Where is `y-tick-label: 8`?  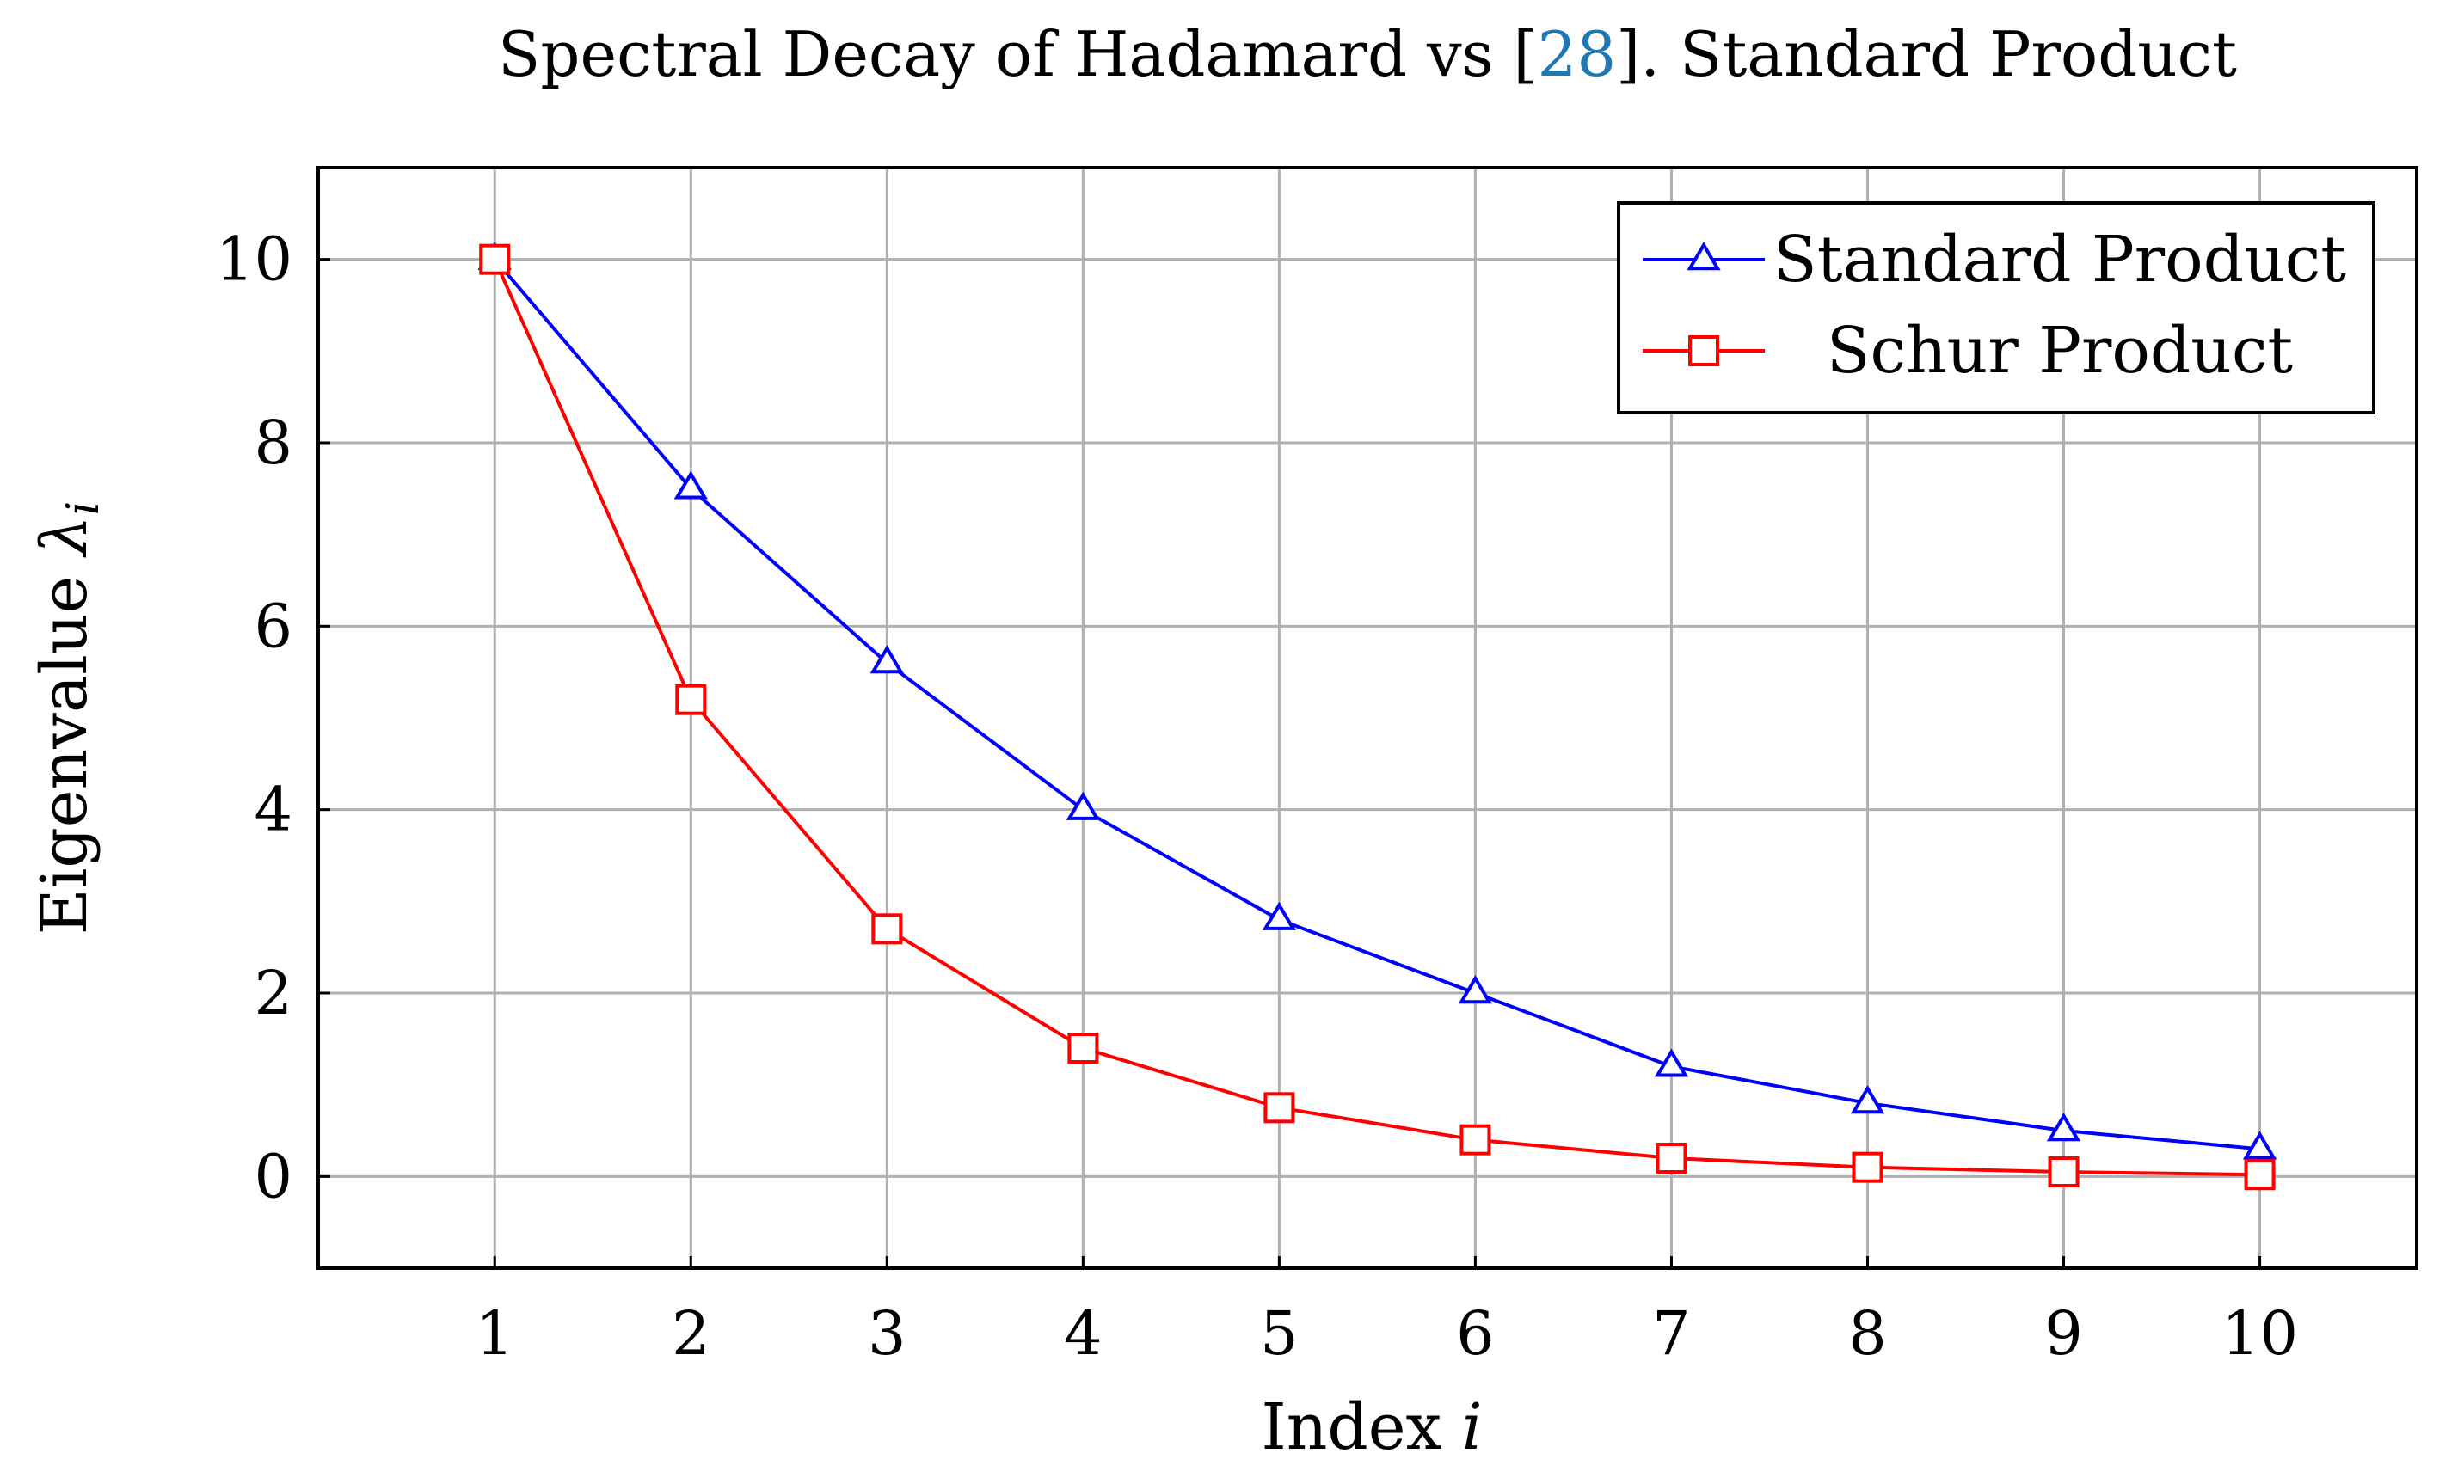 y-tick-label: 8 is located at coordinates (273, 443).